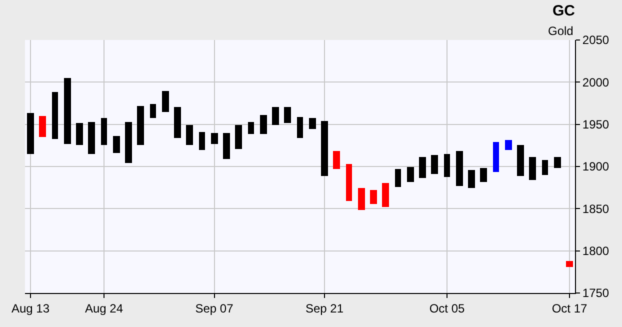  What do you see at coordinates (30, 308) in the screenshot?
I see `x-tick-label: Aug 13` at bounding box center [30, 308].